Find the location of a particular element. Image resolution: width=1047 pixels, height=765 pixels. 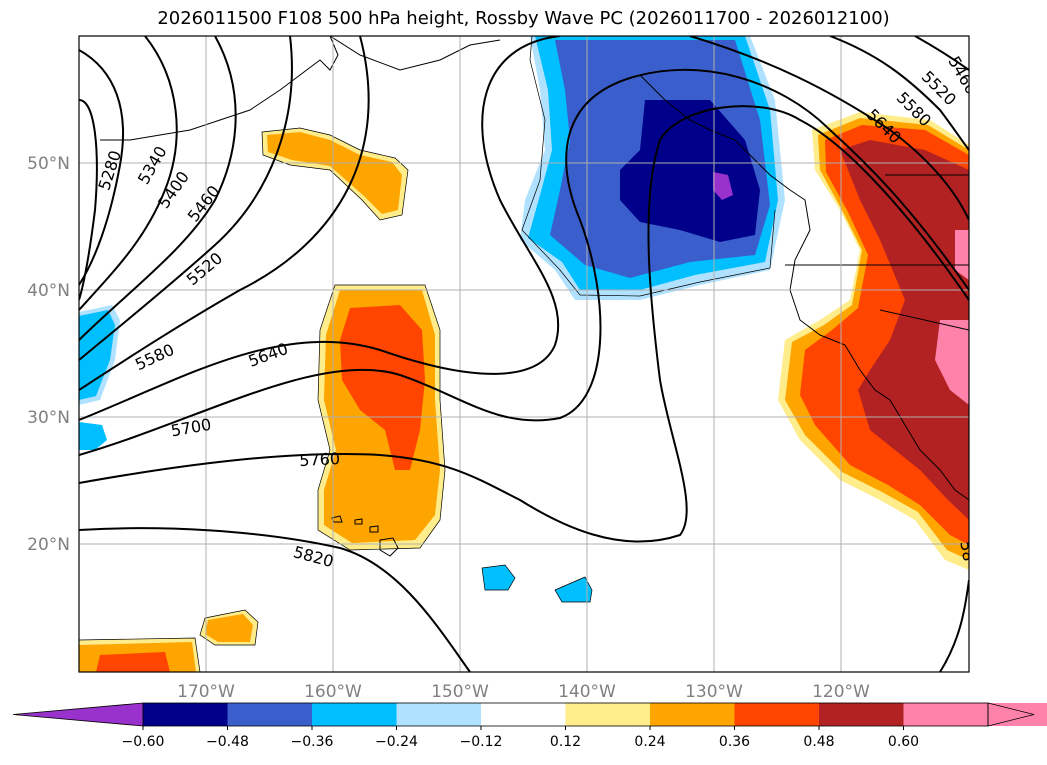

colorbar-tick-label: 0.12 is located at coordinates (565, 742).